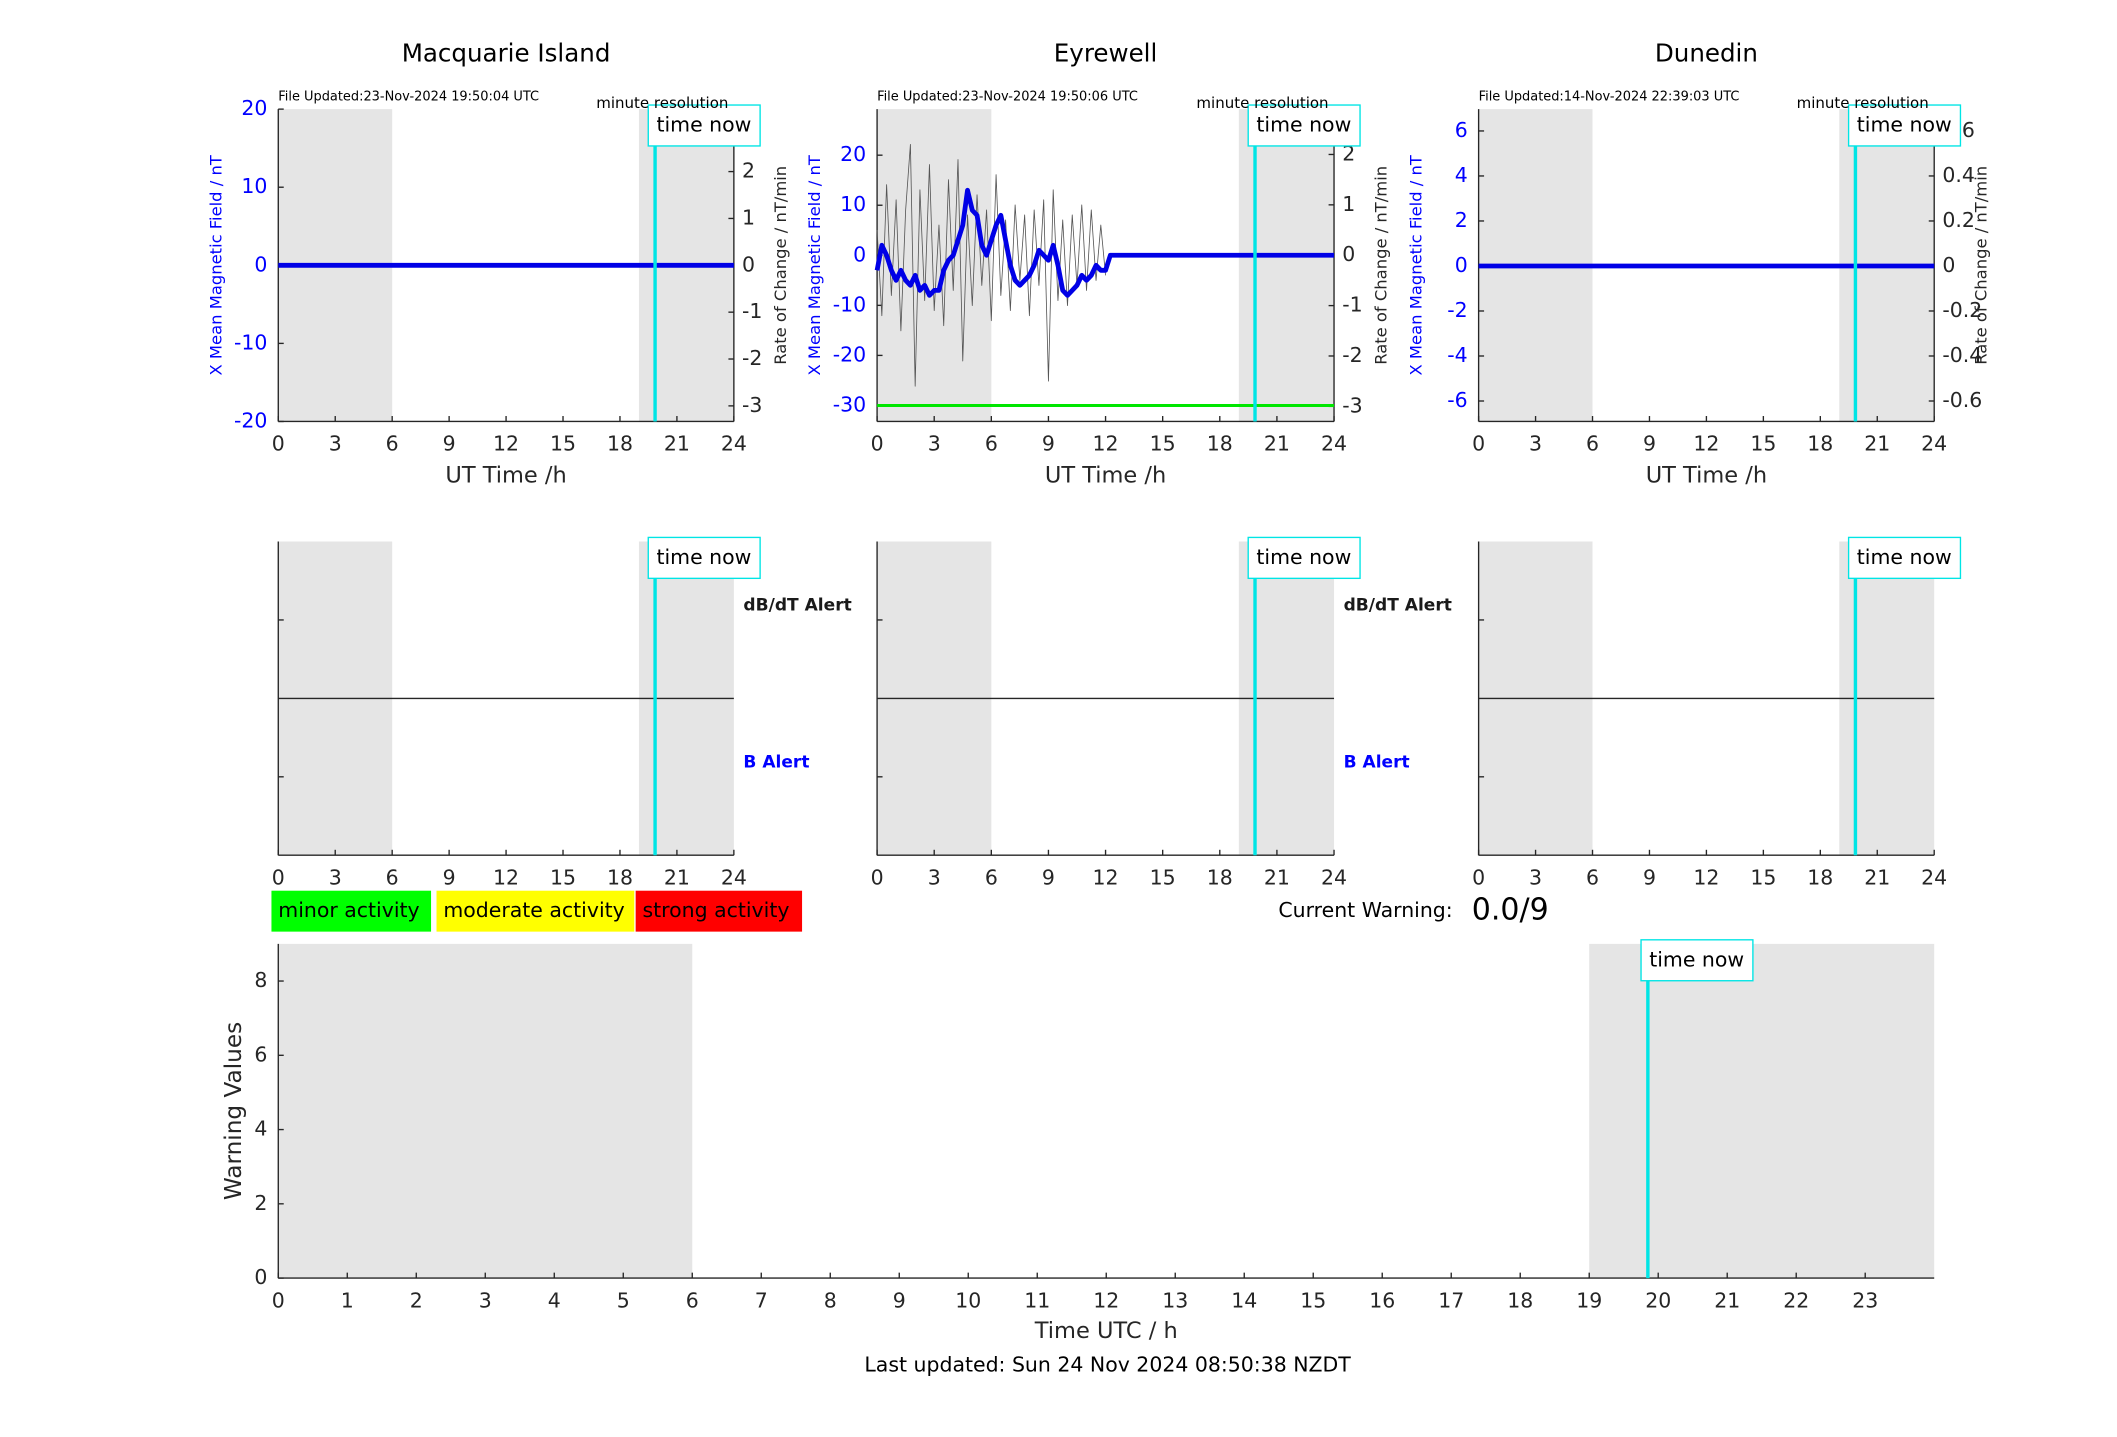 The width and height of the screenshot is (2117, 1437). Describe the element at coordinates (752, 358) in the screenshot. I see `y2-tick-label: -2` at that location.